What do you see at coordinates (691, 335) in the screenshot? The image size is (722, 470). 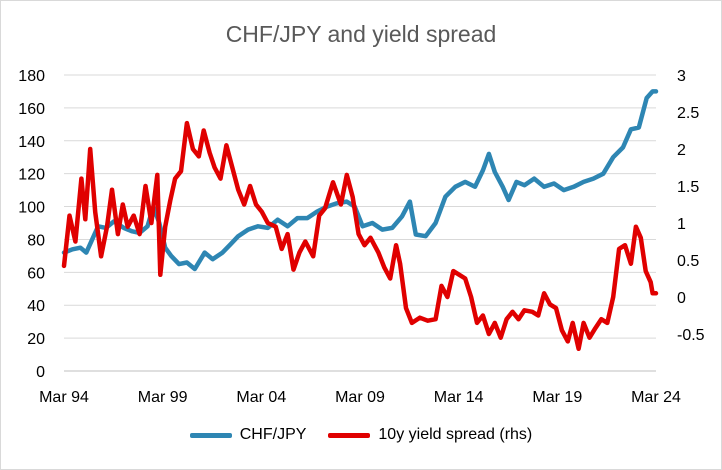 I see `y-right-tick-label: -0.5` at bounding box center [691, 335].